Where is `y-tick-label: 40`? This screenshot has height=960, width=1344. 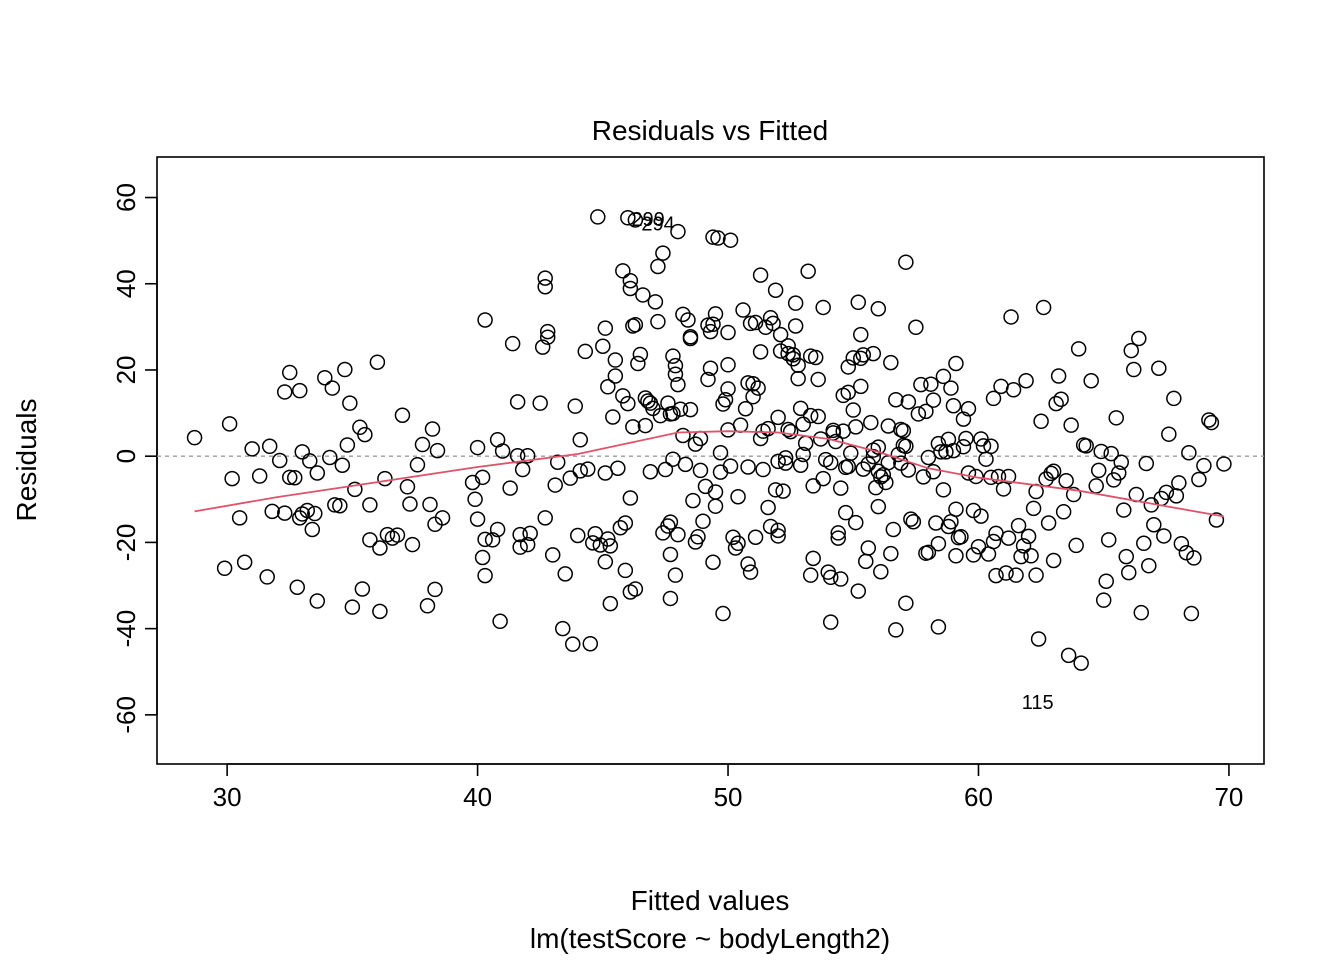 y-tick-label: 40 is located at coordinates (126, 283).